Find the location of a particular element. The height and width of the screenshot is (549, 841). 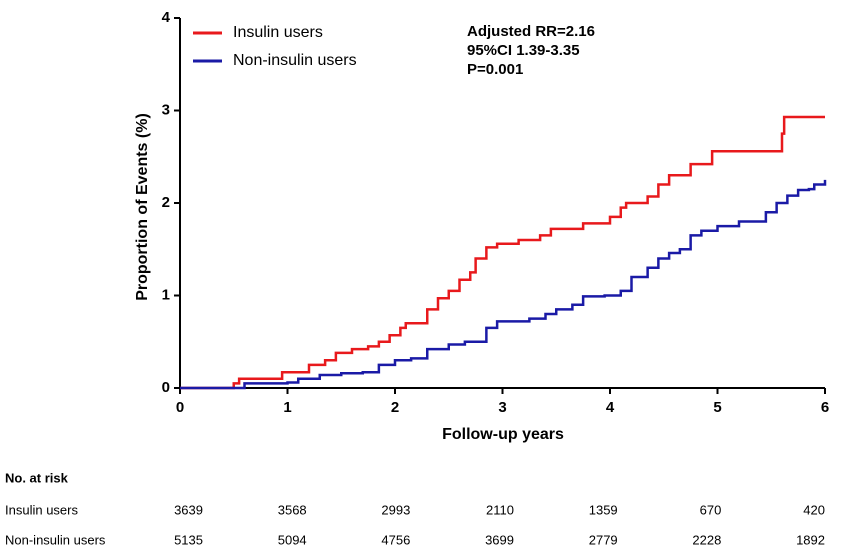

y-tick-label: 0 is located at coordinates (166, 387).